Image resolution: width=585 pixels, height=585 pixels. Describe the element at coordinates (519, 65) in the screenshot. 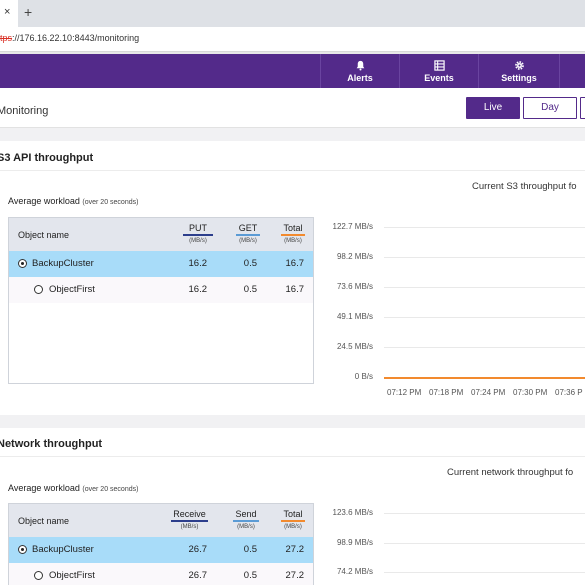

I see `gear-icon` at that location.